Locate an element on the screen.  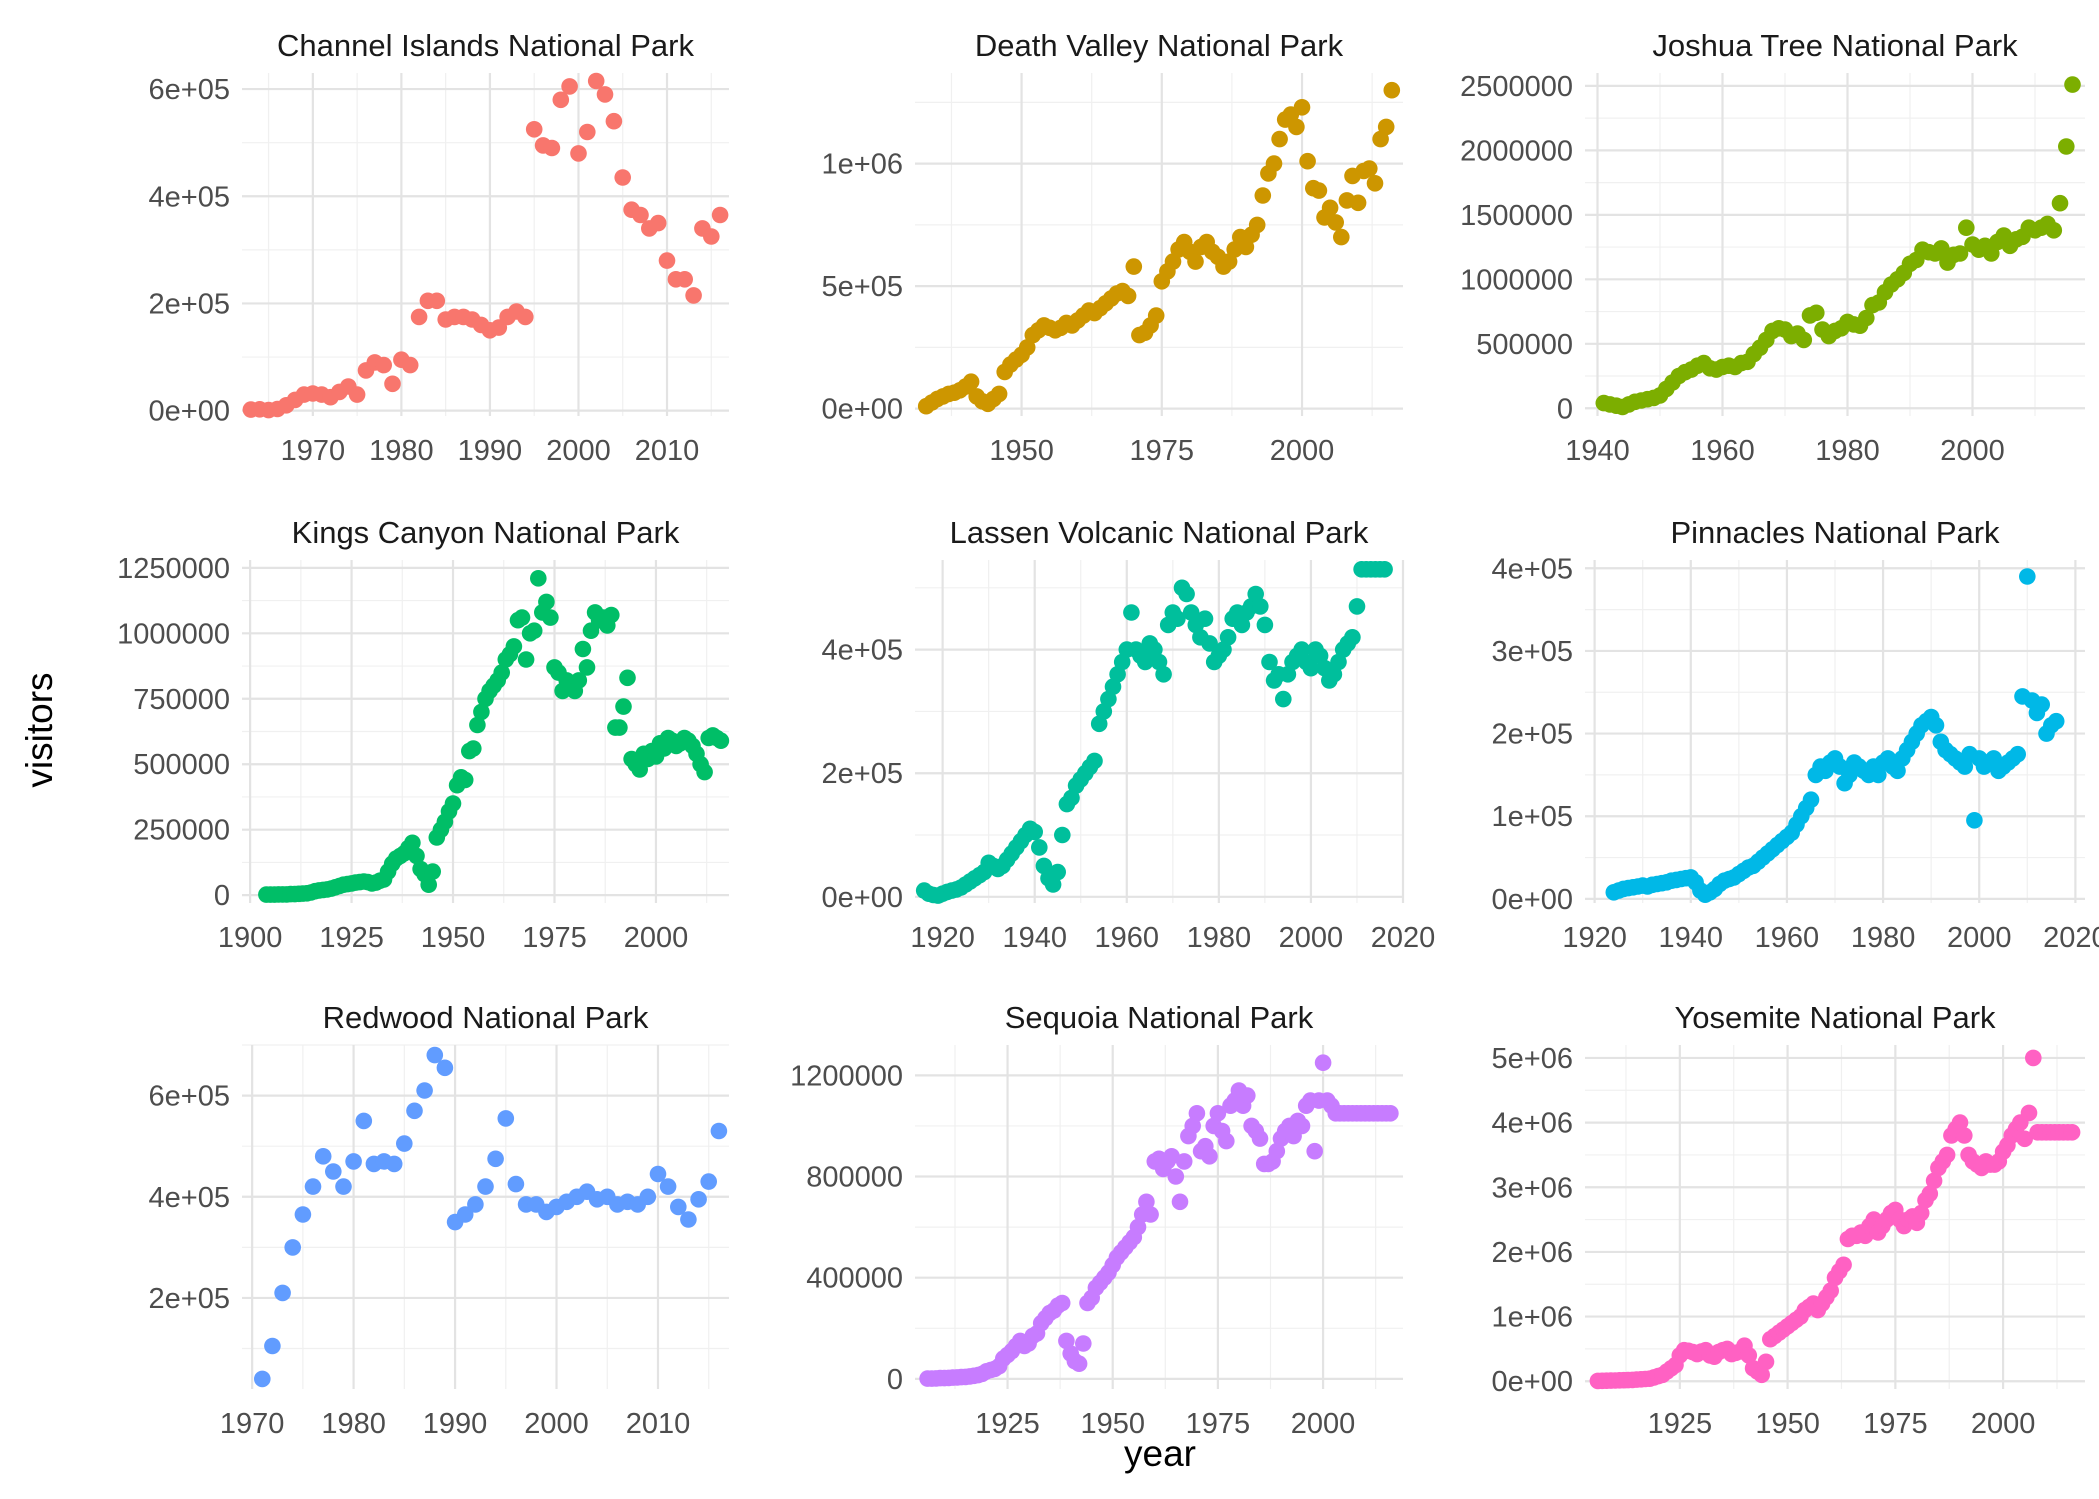
y-tick-label: 3e+05 is located at coordinates (1532, 652).